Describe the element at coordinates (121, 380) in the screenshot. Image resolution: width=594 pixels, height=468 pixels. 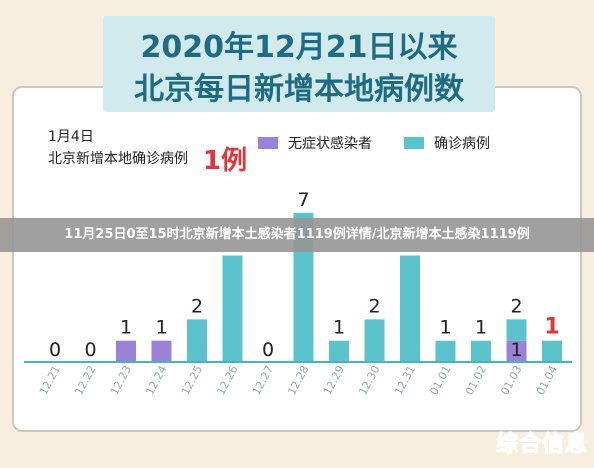
I see `x-tick-label: 12.23` at that location.